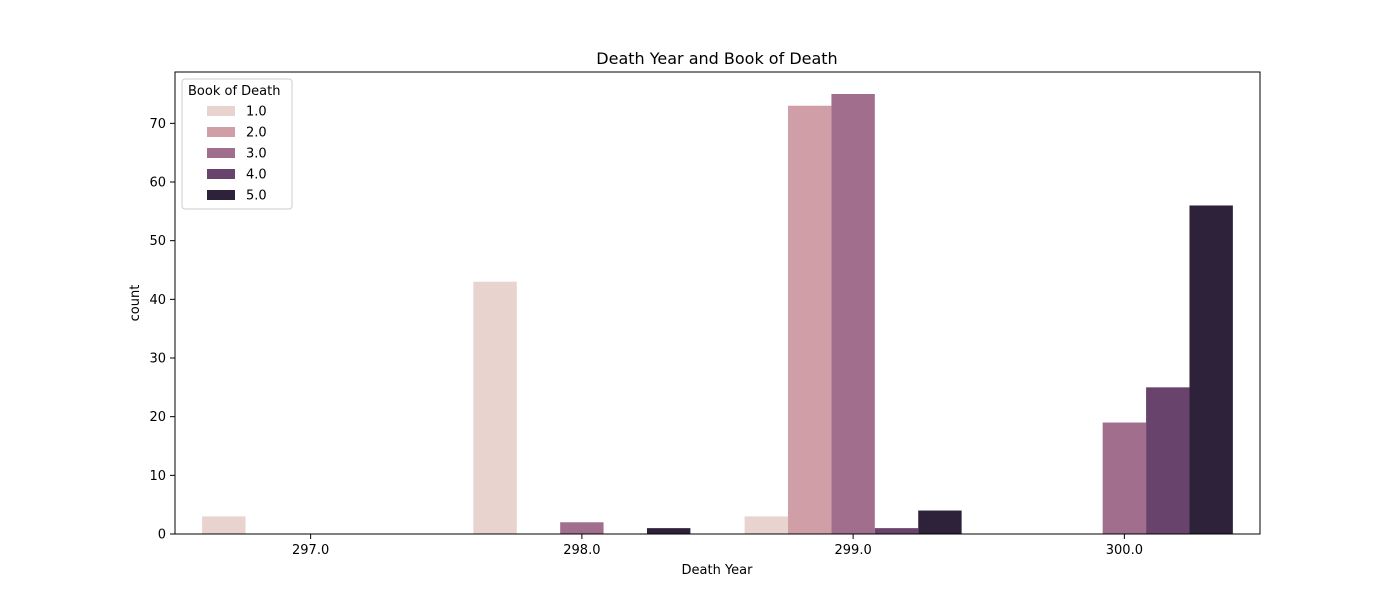 The height and width of the screenshot is (604, 1400). What do you see at coordinates (716, 58) in the screenshot?
I see `chart-title: Death Year and Book of Death` at bounding box center [716, 58].